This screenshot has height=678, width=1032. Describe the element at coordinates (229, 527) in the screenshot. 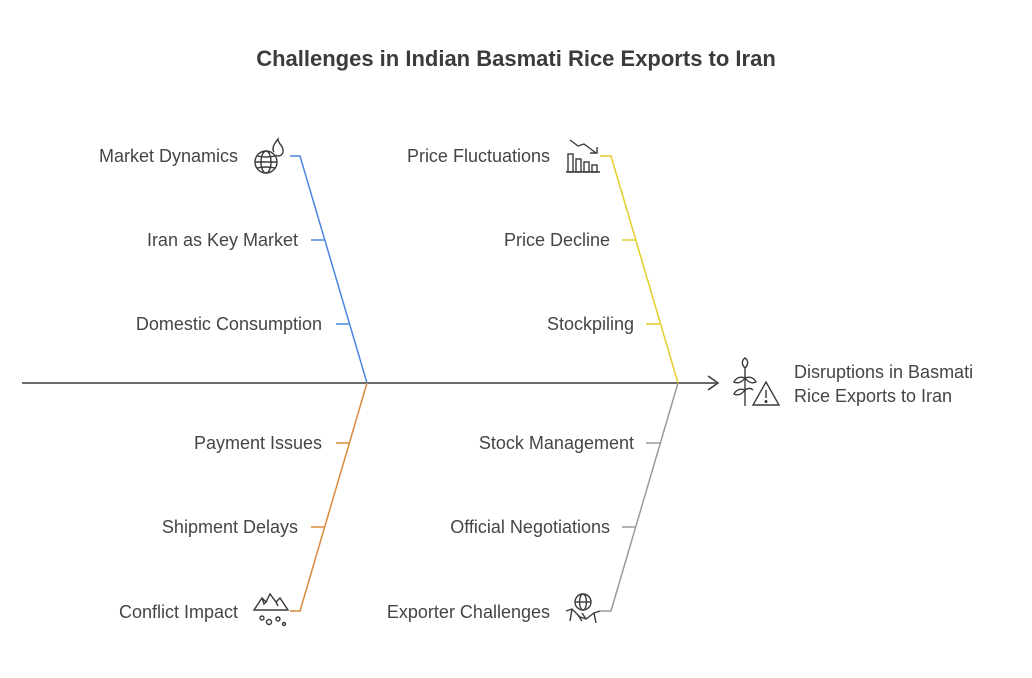

I see `cause-label-shipment-delays: Shipment Delays` at that location.